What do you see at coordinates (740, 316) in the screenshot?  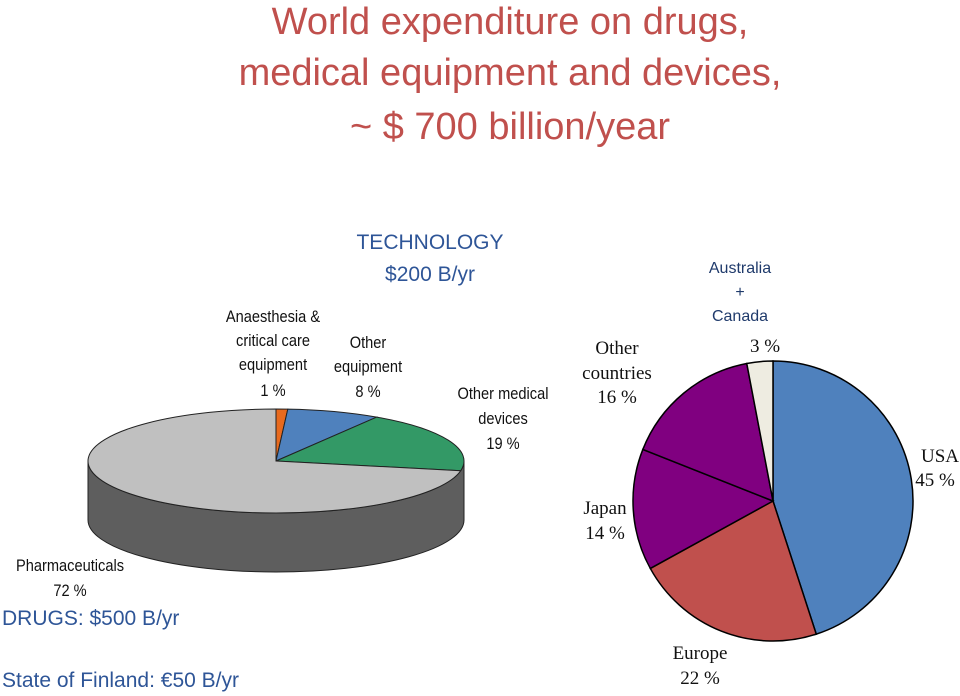 I see `australia-label-line-3: Canada` at bounding box center [740, 316].